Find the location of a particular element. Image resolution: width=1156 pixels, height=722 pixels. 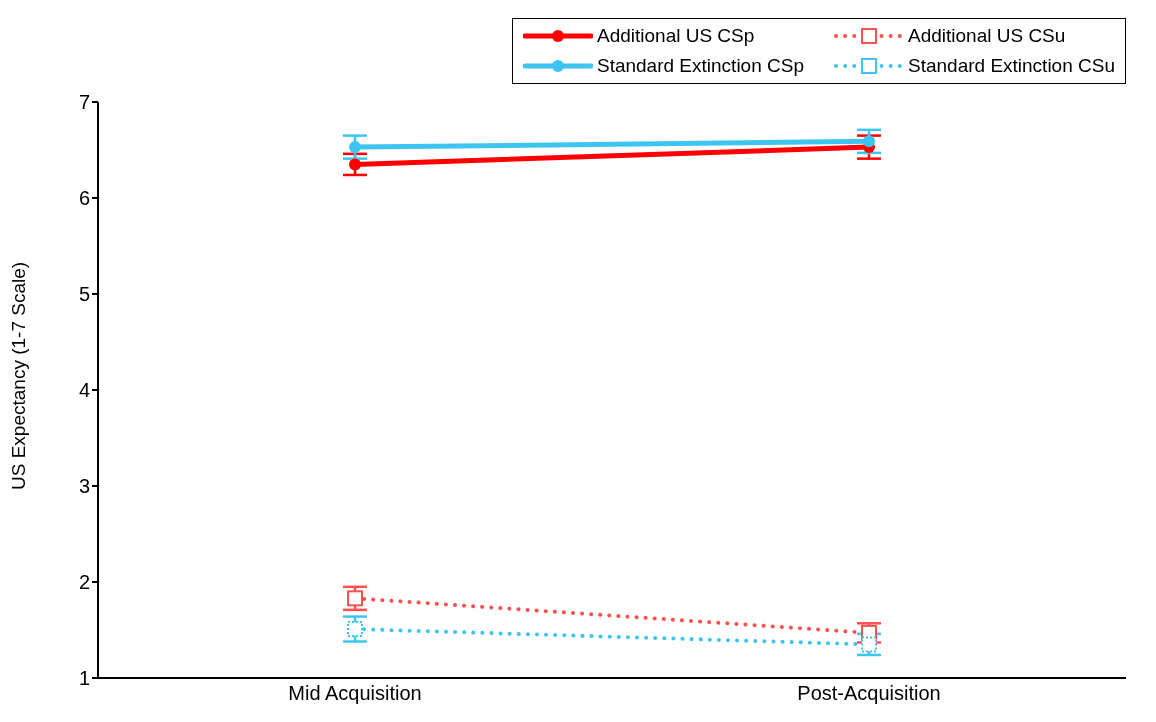

legend-label: Standard Extinction CSu is located at coordinates (1011, 66).